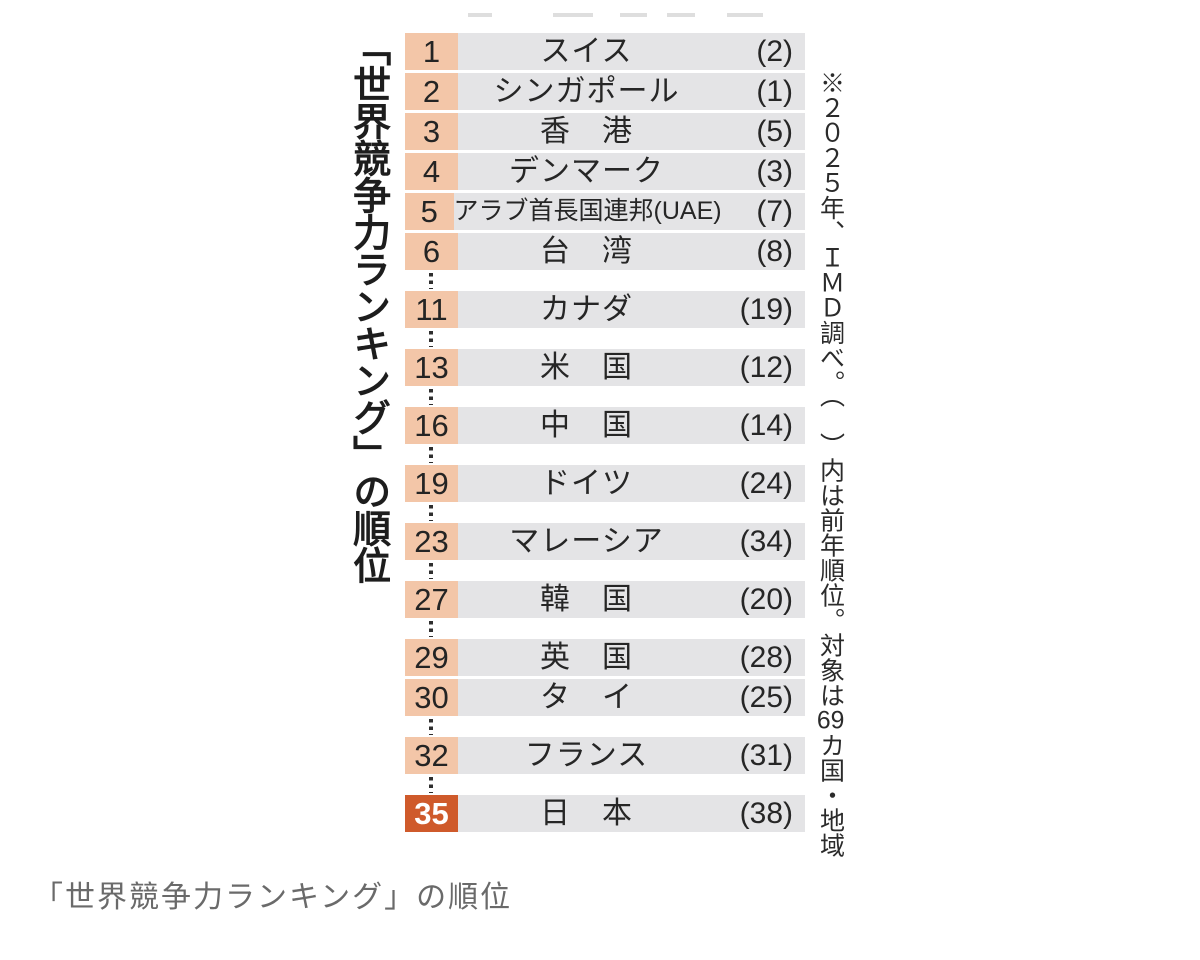 The height and width of the screenshot is (960, 1200). I want to click on table-row: 29 英 国 (28), so click(605, 657).